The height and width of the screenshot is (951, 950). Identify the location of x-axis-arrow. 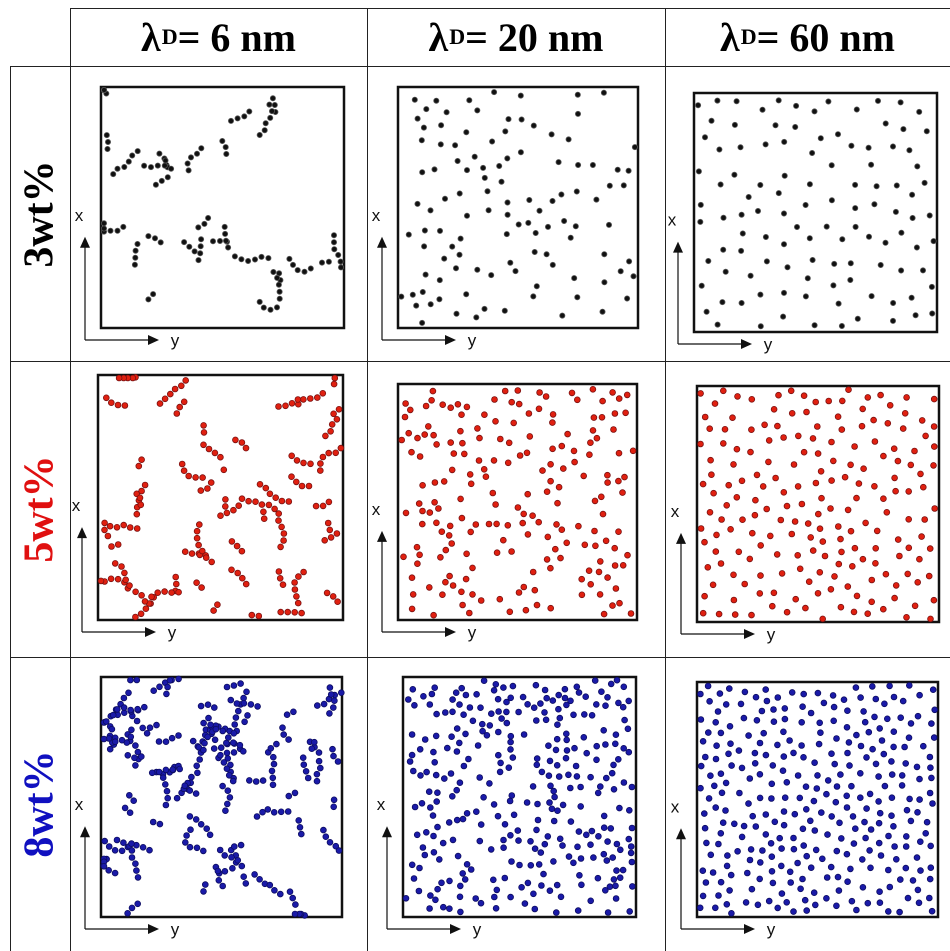
(681, 538).